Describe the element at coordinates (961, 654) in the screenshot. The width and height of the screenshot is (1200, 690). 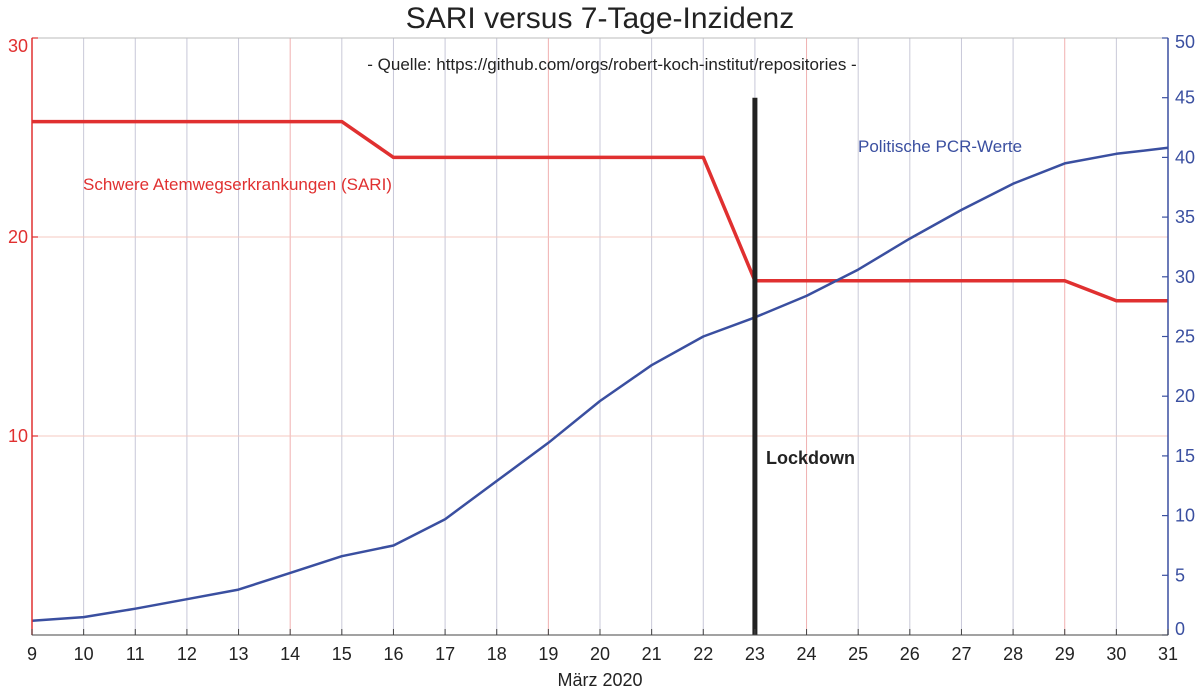
I see `x-tick-label: 27` at that location.